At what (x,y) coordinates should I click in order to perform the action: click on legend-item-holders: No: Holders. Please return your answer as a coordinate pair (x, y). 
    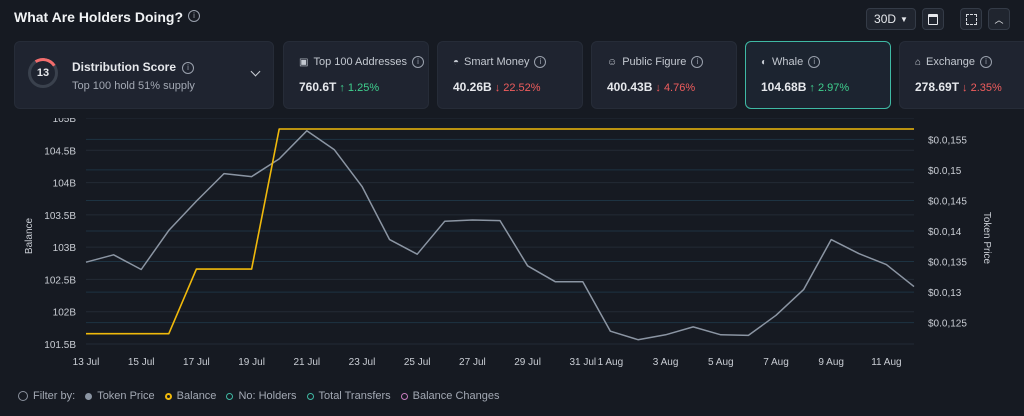
    Looking at the image, I should click on (261, 396).